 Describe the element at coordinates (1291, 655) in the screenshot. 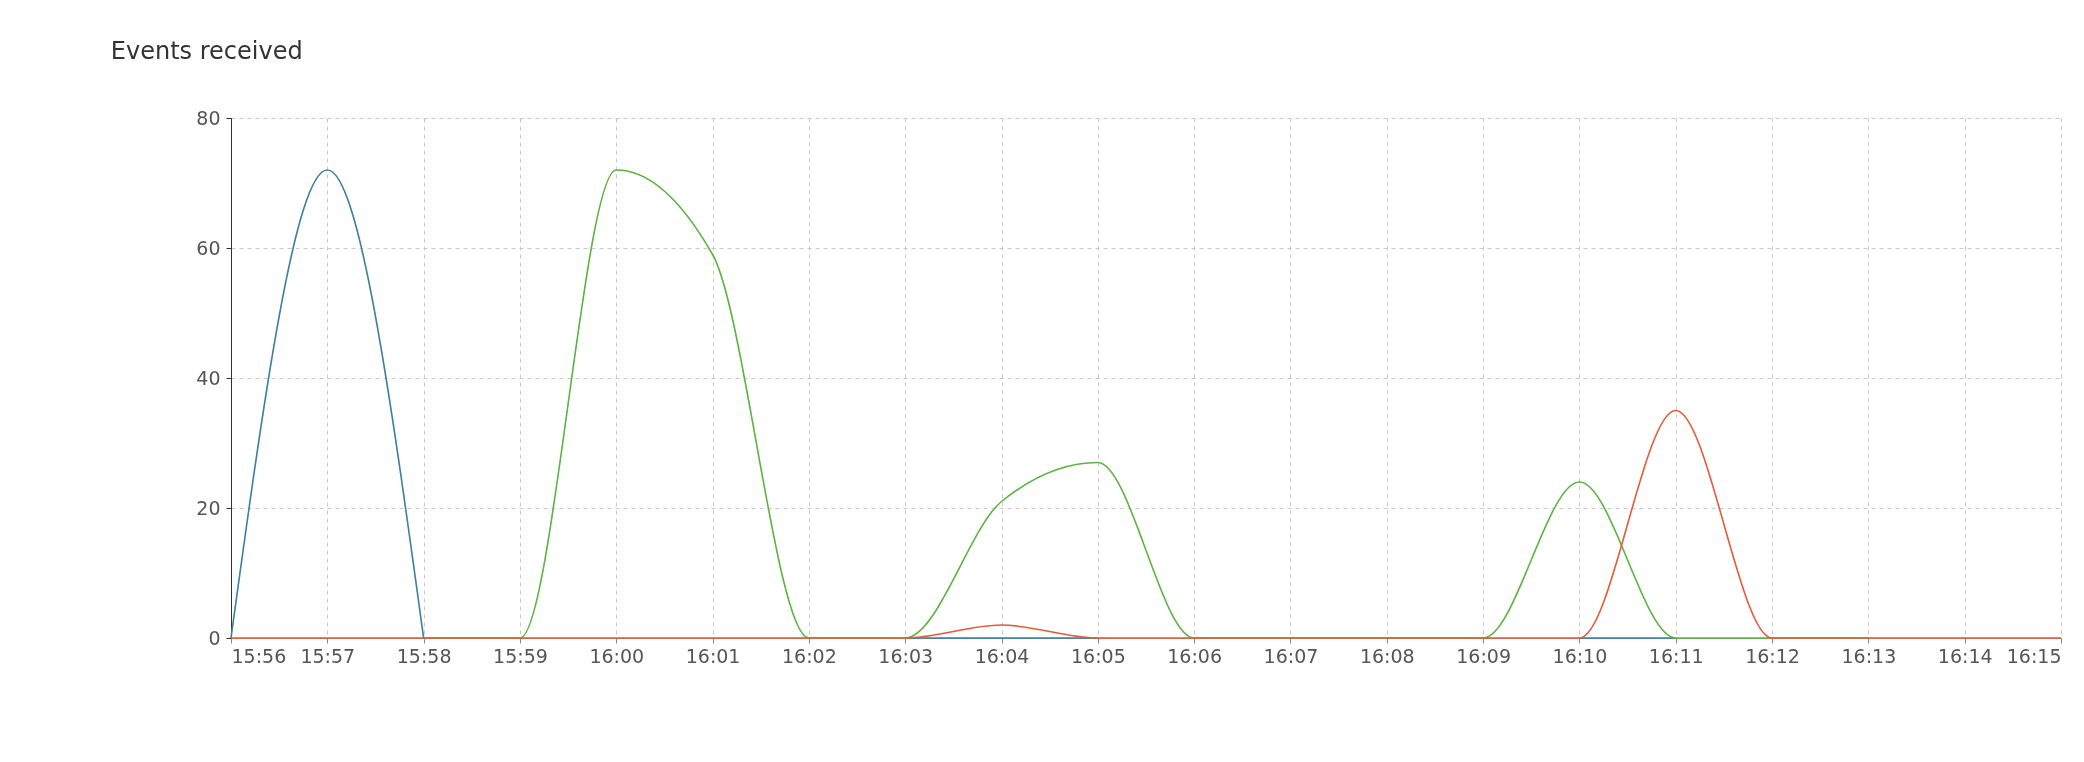

I see `x-tick-label: 16:07` at that location.